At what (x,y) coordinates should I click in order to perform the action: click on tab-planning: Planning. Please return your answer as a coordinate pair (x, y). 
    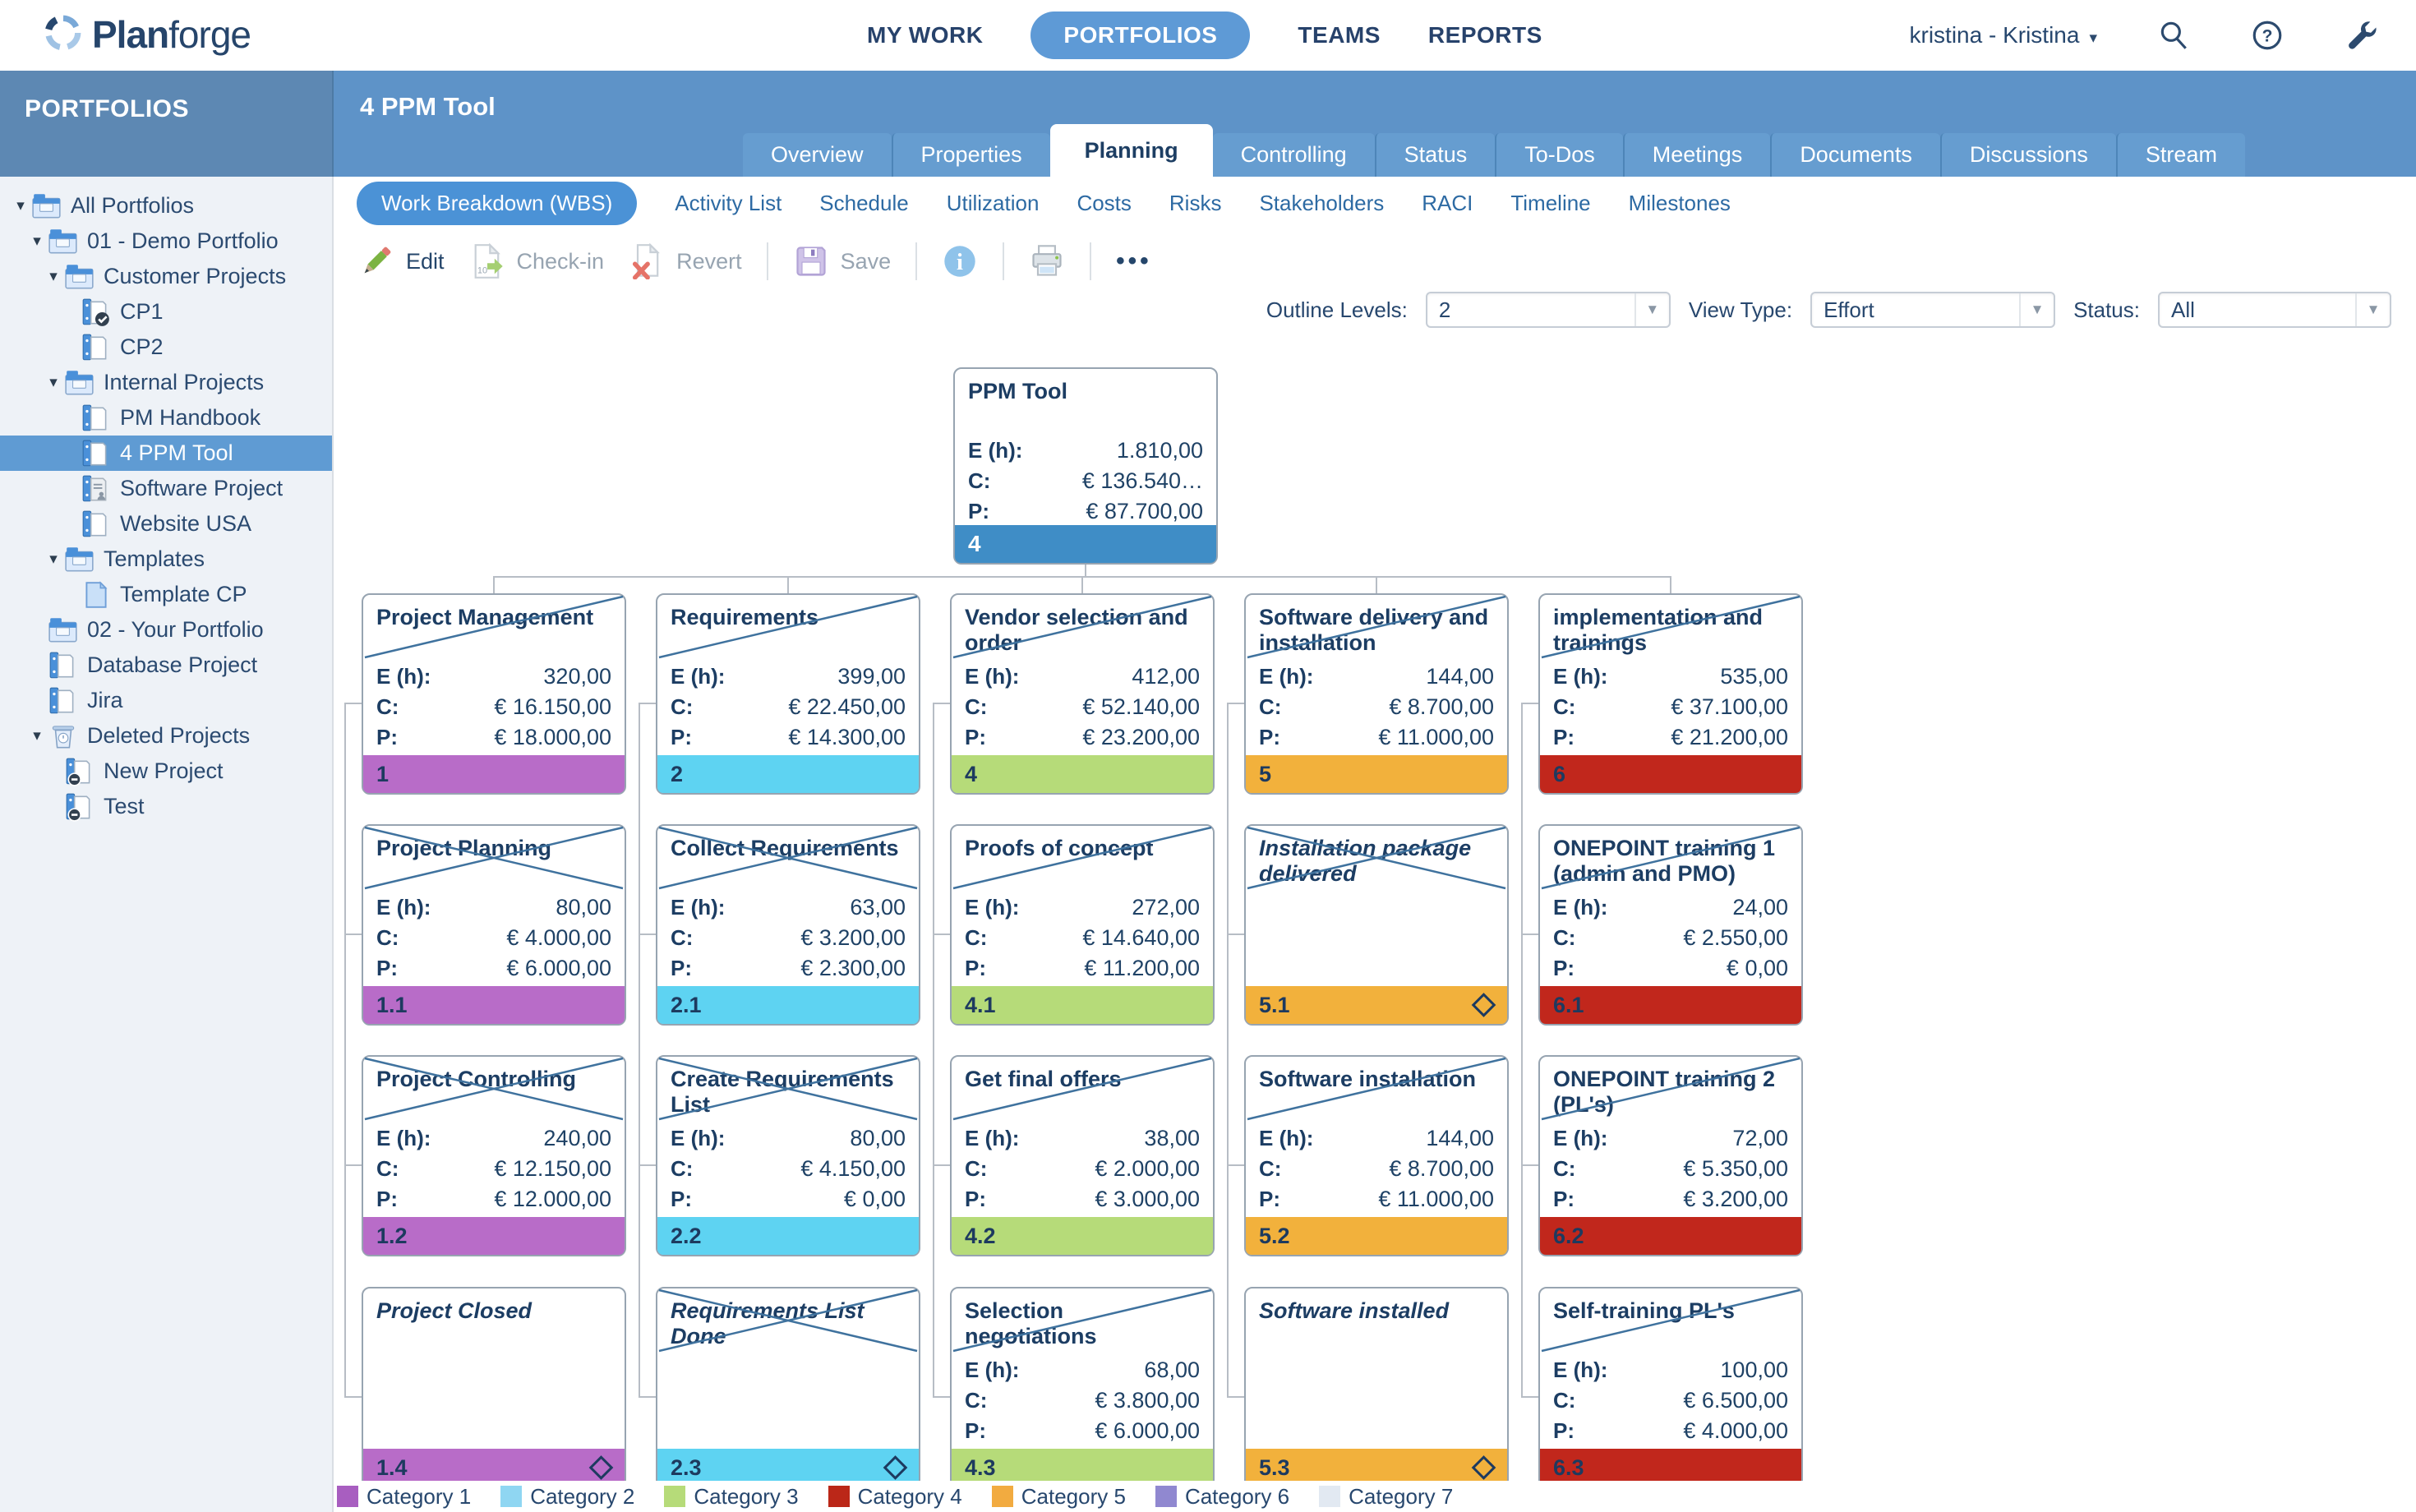
    Looking at the image, I should click on (1131, 150).